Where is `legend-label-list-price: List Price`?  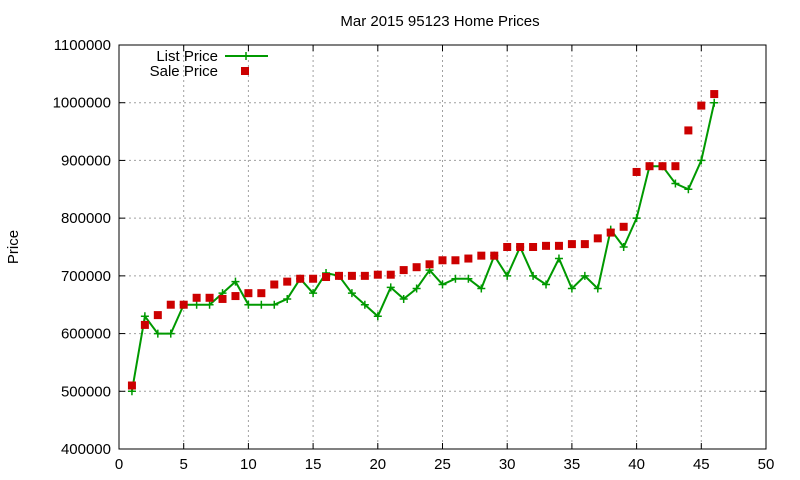 legend-label-list-price: List Price is located at coordinates (187, 56).